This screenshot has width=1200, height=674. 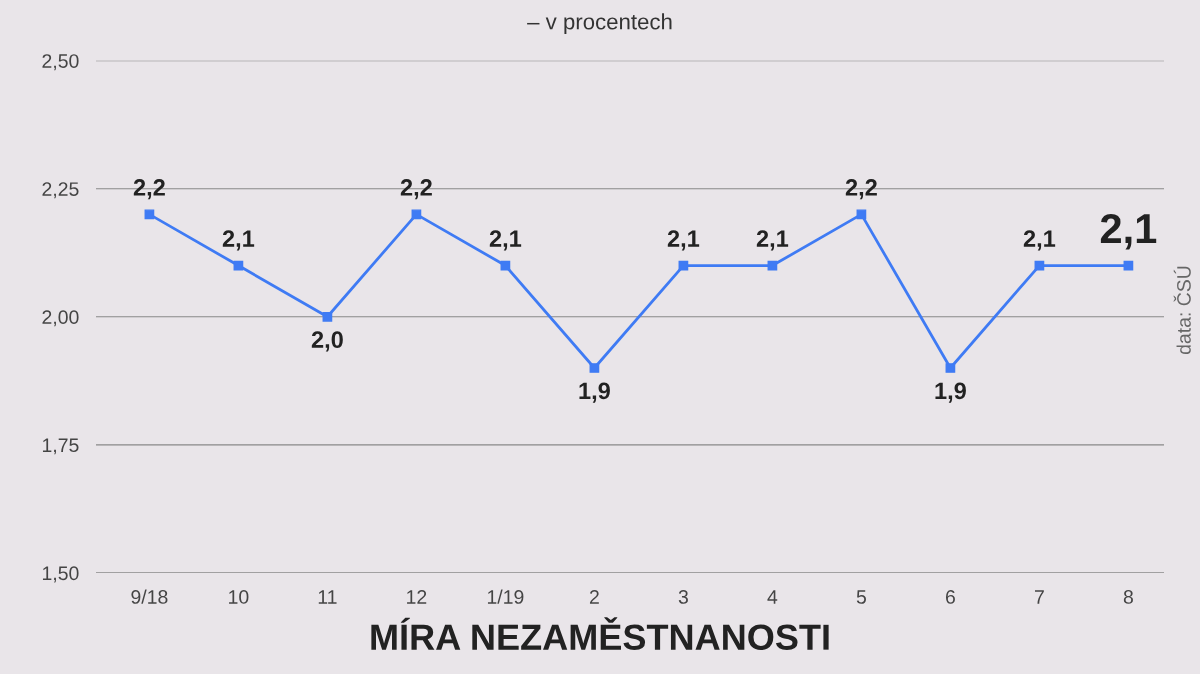 What do you see at coordinates (505, 596) in the screenshot?
I see `x-tick-label: 1/19` at bounding box center [505, 596].